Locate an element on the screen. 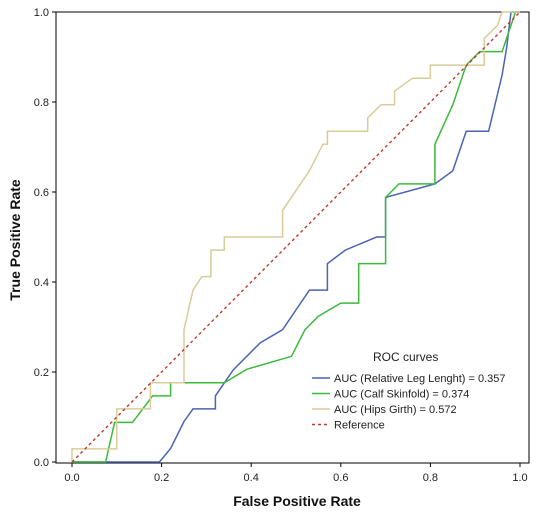 This screenshot has width=550, height=516. x-tick-label: 1.0 is located at coordinates (519, 478).